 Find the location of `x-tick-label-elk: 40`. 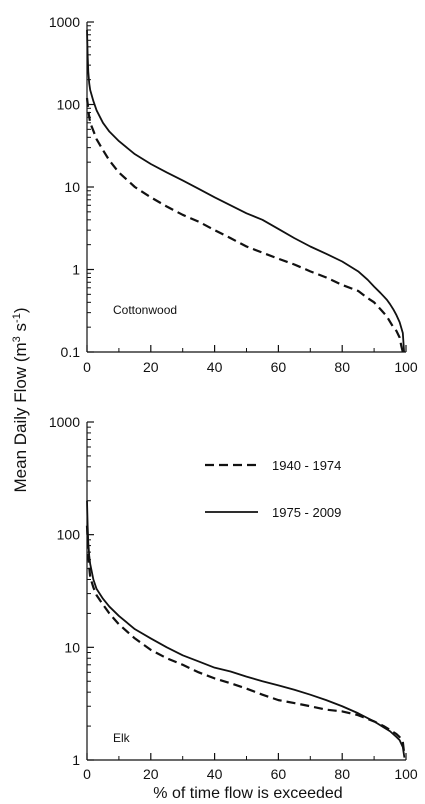

x-tick-label-elk: 40 is located at coordinates (215, 774).